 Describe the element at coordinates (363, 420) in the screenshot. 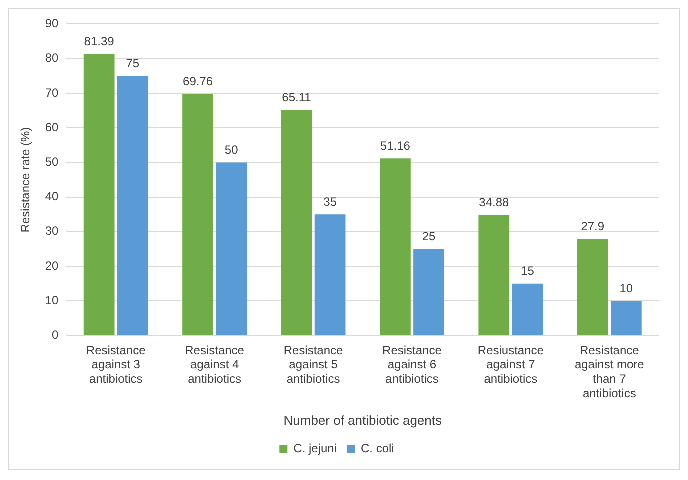

I see `x-axis-title: Number of antibiotic agents` at that location.